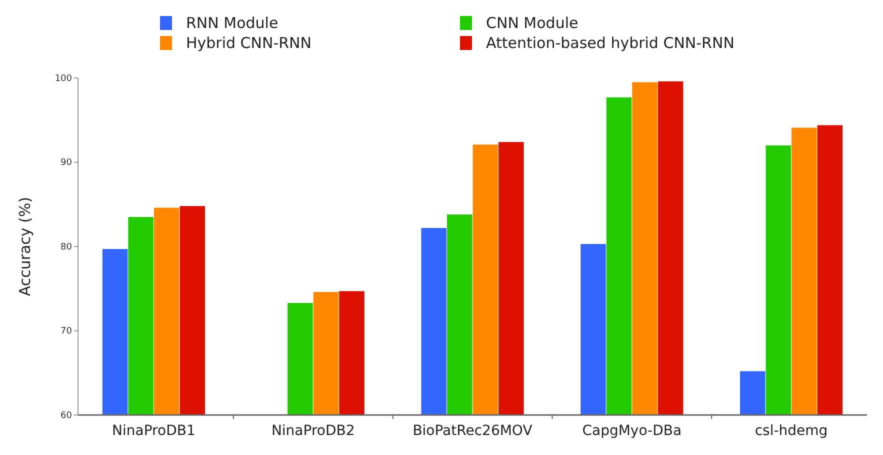 This screenshot has width=883, height=455. What do you see at coordinates (66, 331) in the screenshot?
I see `y-tick-label: 70` at bounding box center [66, 331].